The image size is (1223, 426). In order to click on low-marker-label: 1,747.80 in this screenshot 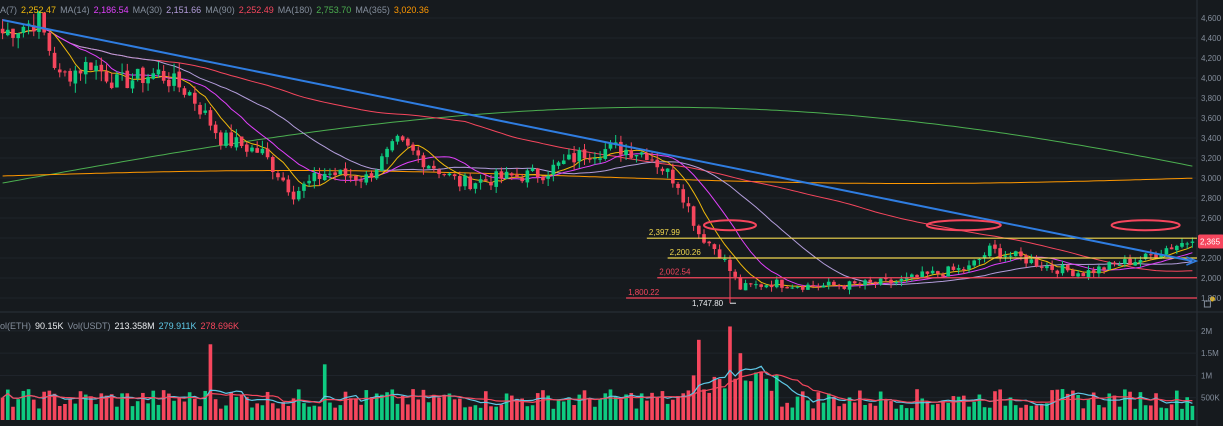, I will do `click(708, 303)`.